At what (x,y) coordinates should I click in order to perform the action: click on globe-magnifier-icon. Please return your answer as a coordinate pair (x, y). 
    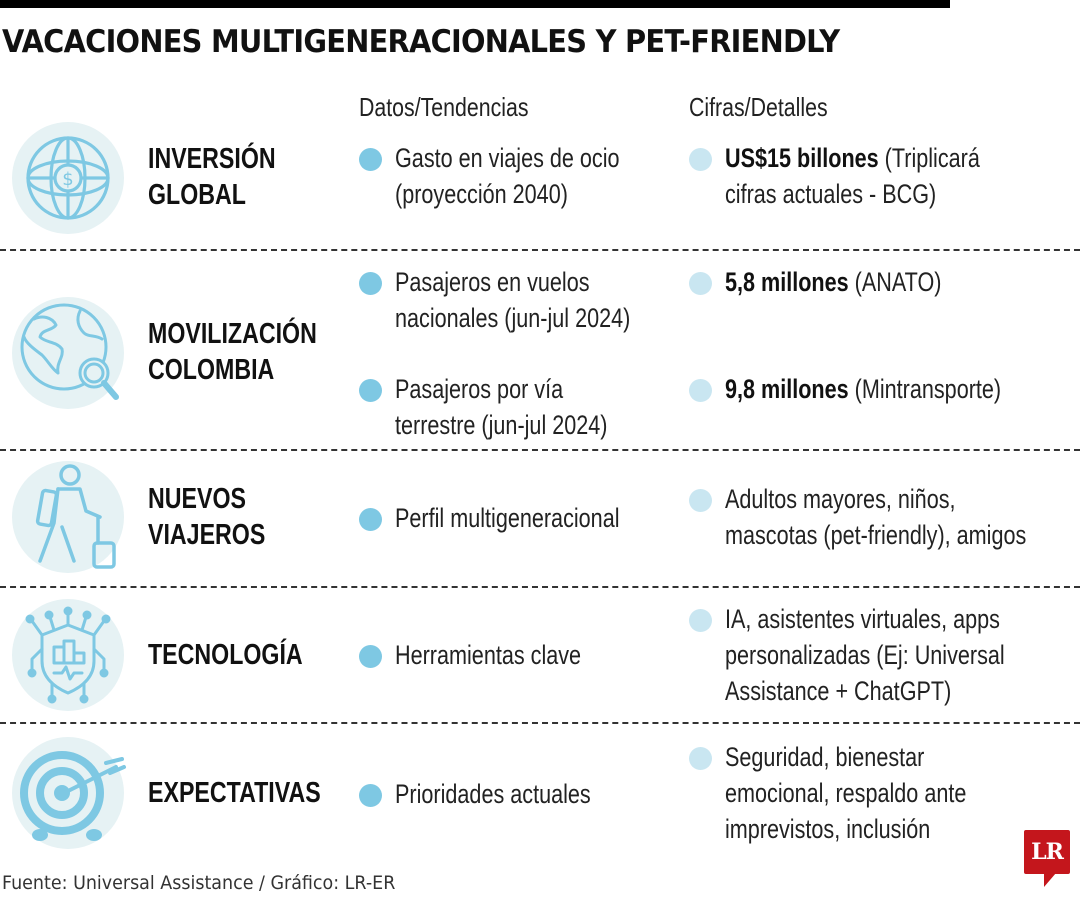
    Looking at the image, I should click on (68, 353).